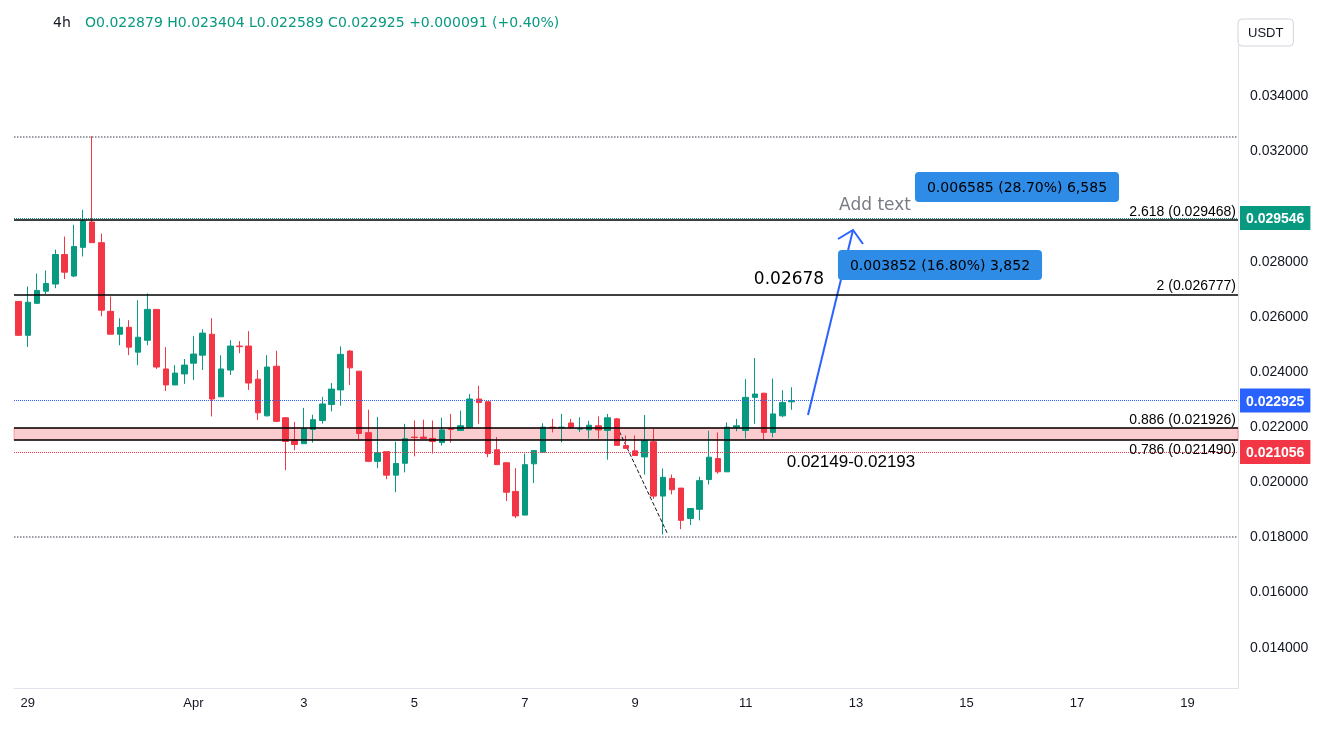  I want to click on y-tick-label: 0.034000, so click(1279, 95).